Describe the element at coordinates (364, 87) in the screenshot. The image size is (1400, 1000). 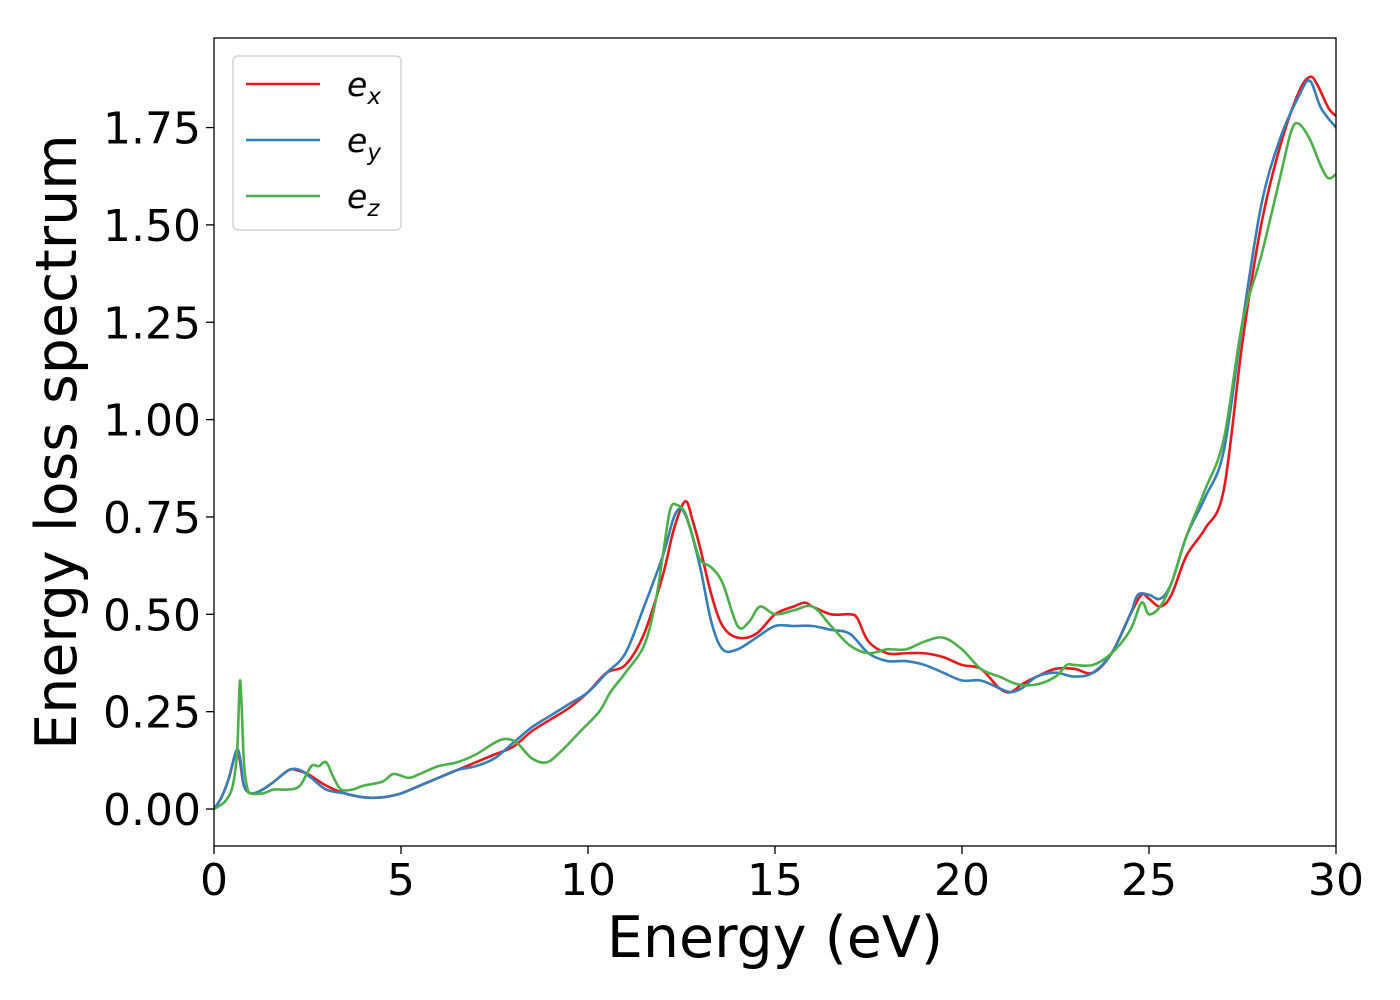
I see `legend-label-x: ex` at that location.